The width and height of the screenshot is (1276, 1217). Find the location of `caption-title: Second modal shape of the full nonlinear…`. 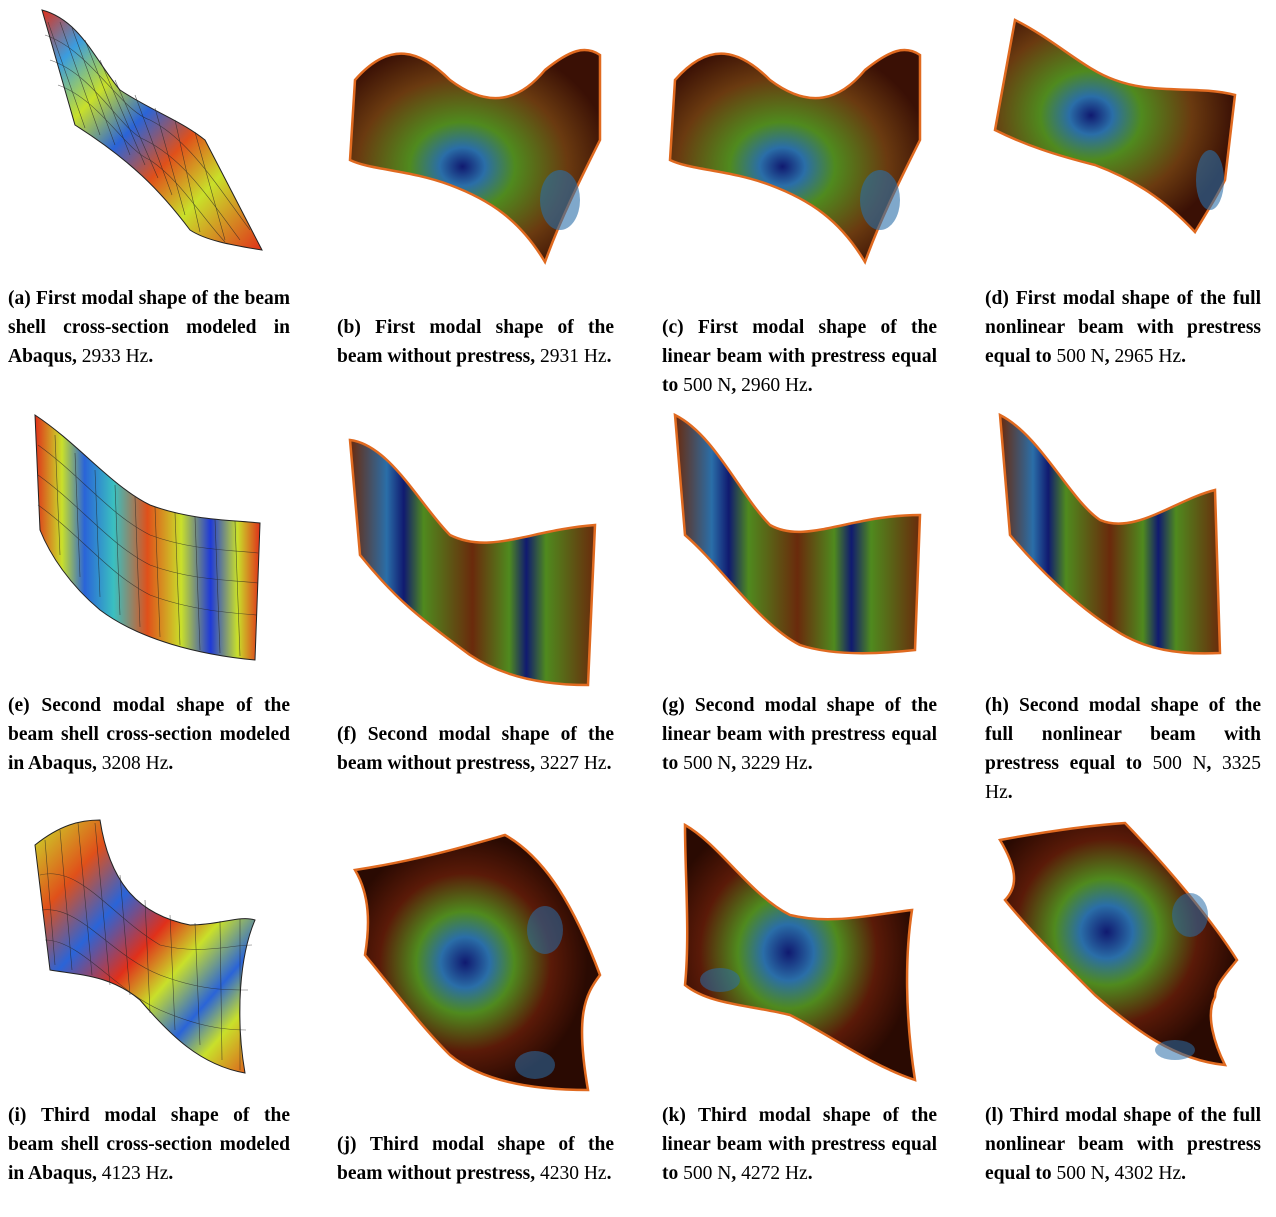

caption-title: Second modal shape of the full nonlinear… is located at coordinates (1123, 734).